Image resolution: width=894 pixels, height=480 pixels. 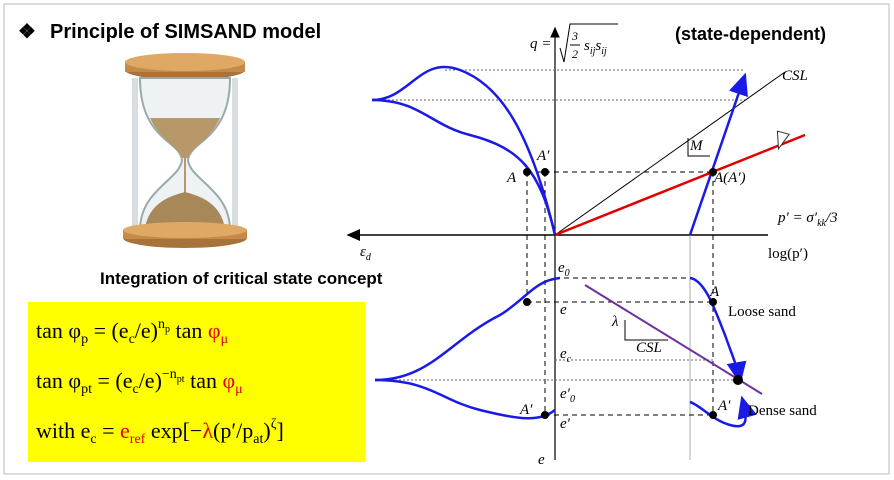 I want to click on e-label: e′0, so click(x=567, y=395).